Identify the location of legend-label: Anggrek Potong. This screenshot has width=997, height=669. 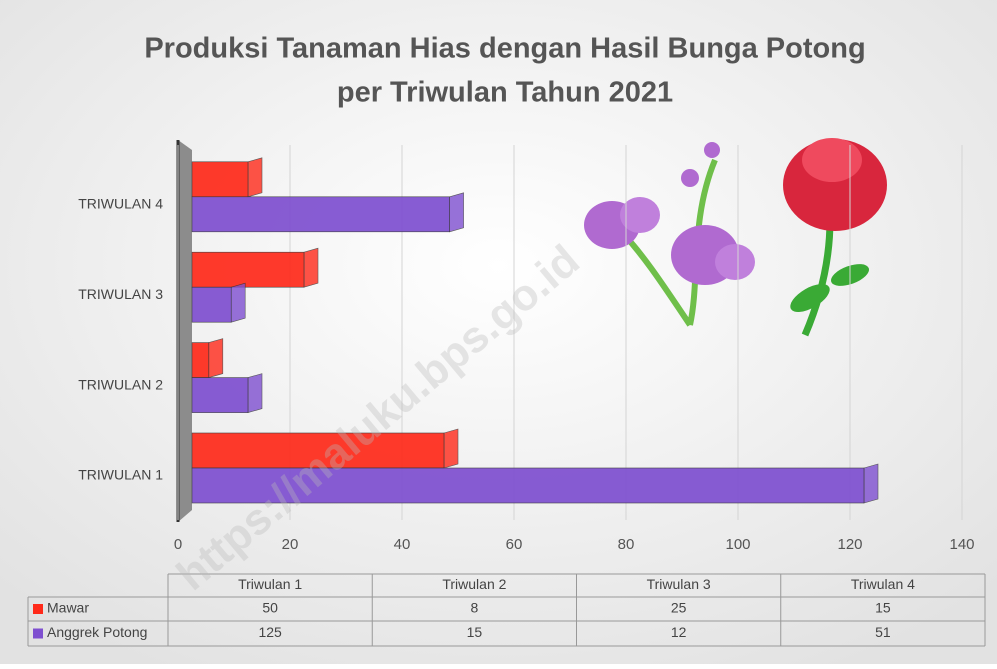
(97, 632).